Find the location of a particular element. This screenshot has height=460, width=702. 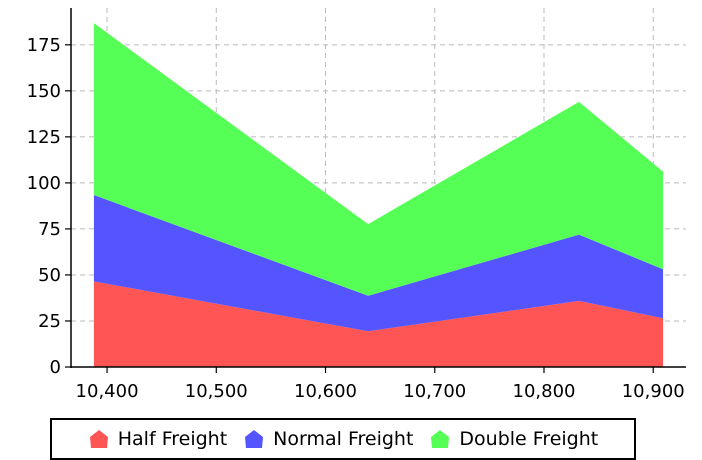

y-tick-label: 125 is located at coordinates (44, 137).